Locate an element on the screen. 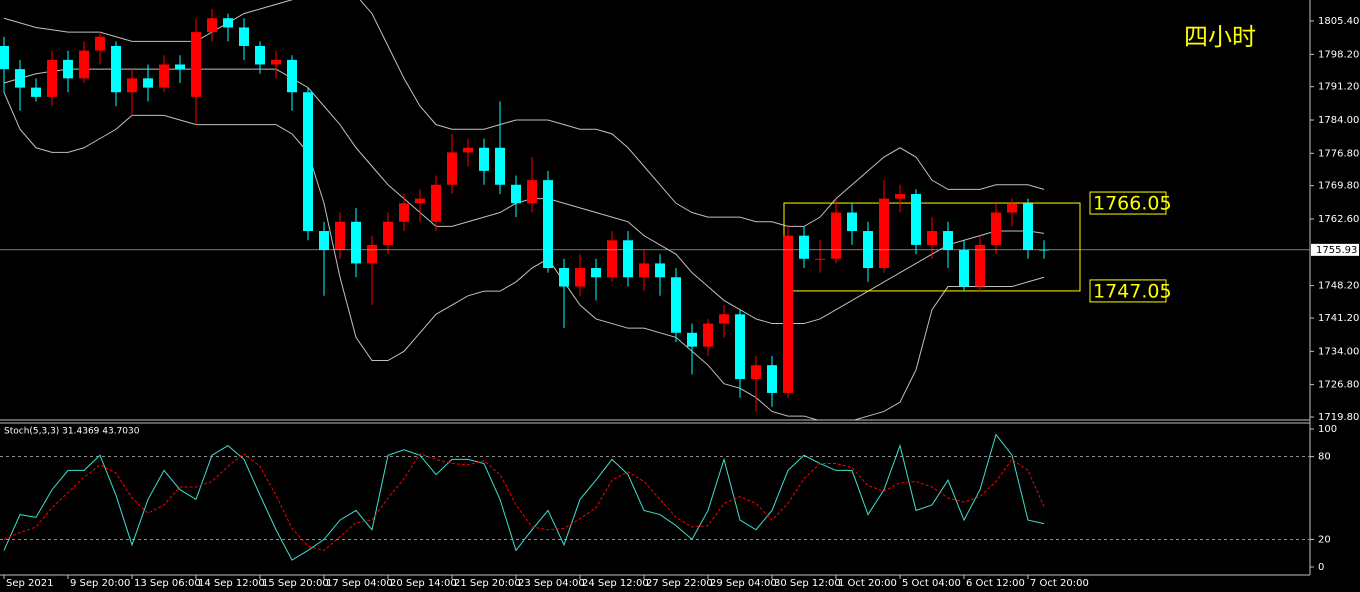 This screenshot has height=592, width=1360. current-price-box is located at coordinates (1335, 249).